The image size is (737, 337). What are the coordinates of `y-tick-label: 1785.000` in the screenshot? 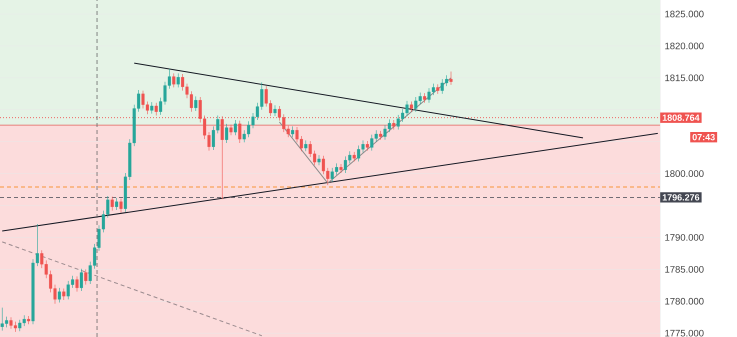 It's located at (684, 269).